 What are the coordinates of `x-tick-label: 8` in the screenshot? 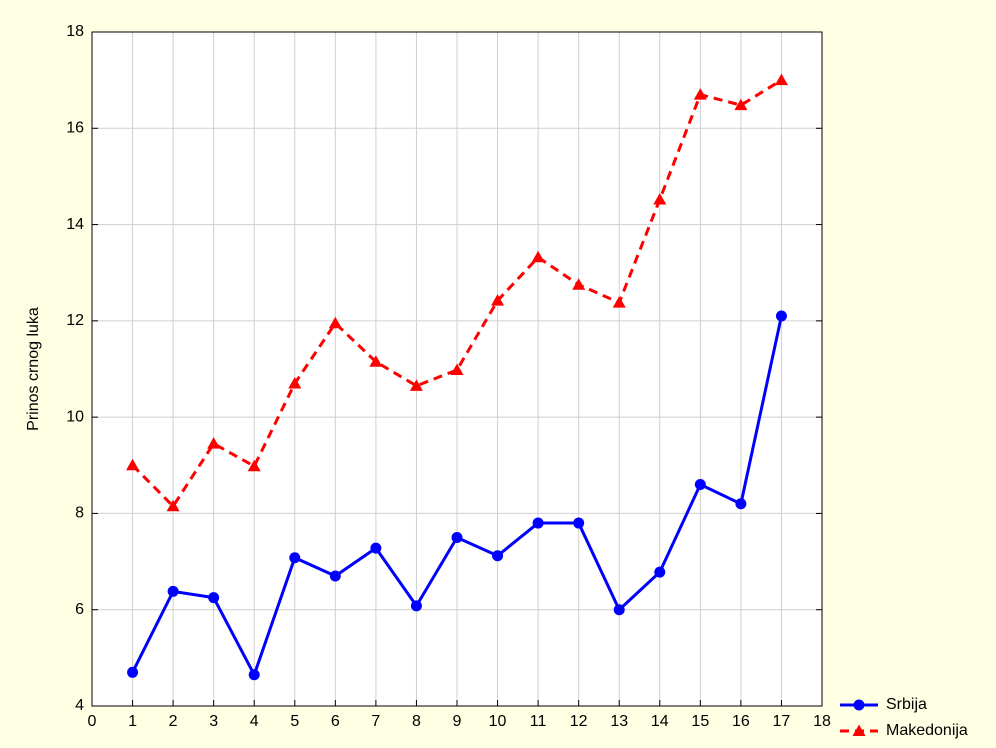 It's located at (416, 721).